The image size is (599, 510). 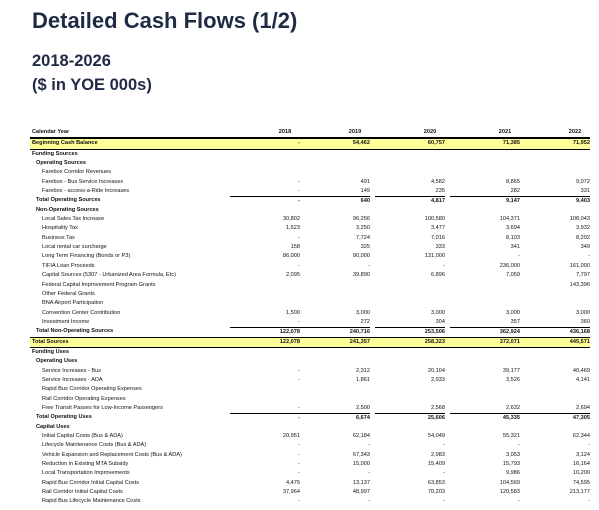 I want to click on row-label: Investment Income, so click(x=66, y=321).